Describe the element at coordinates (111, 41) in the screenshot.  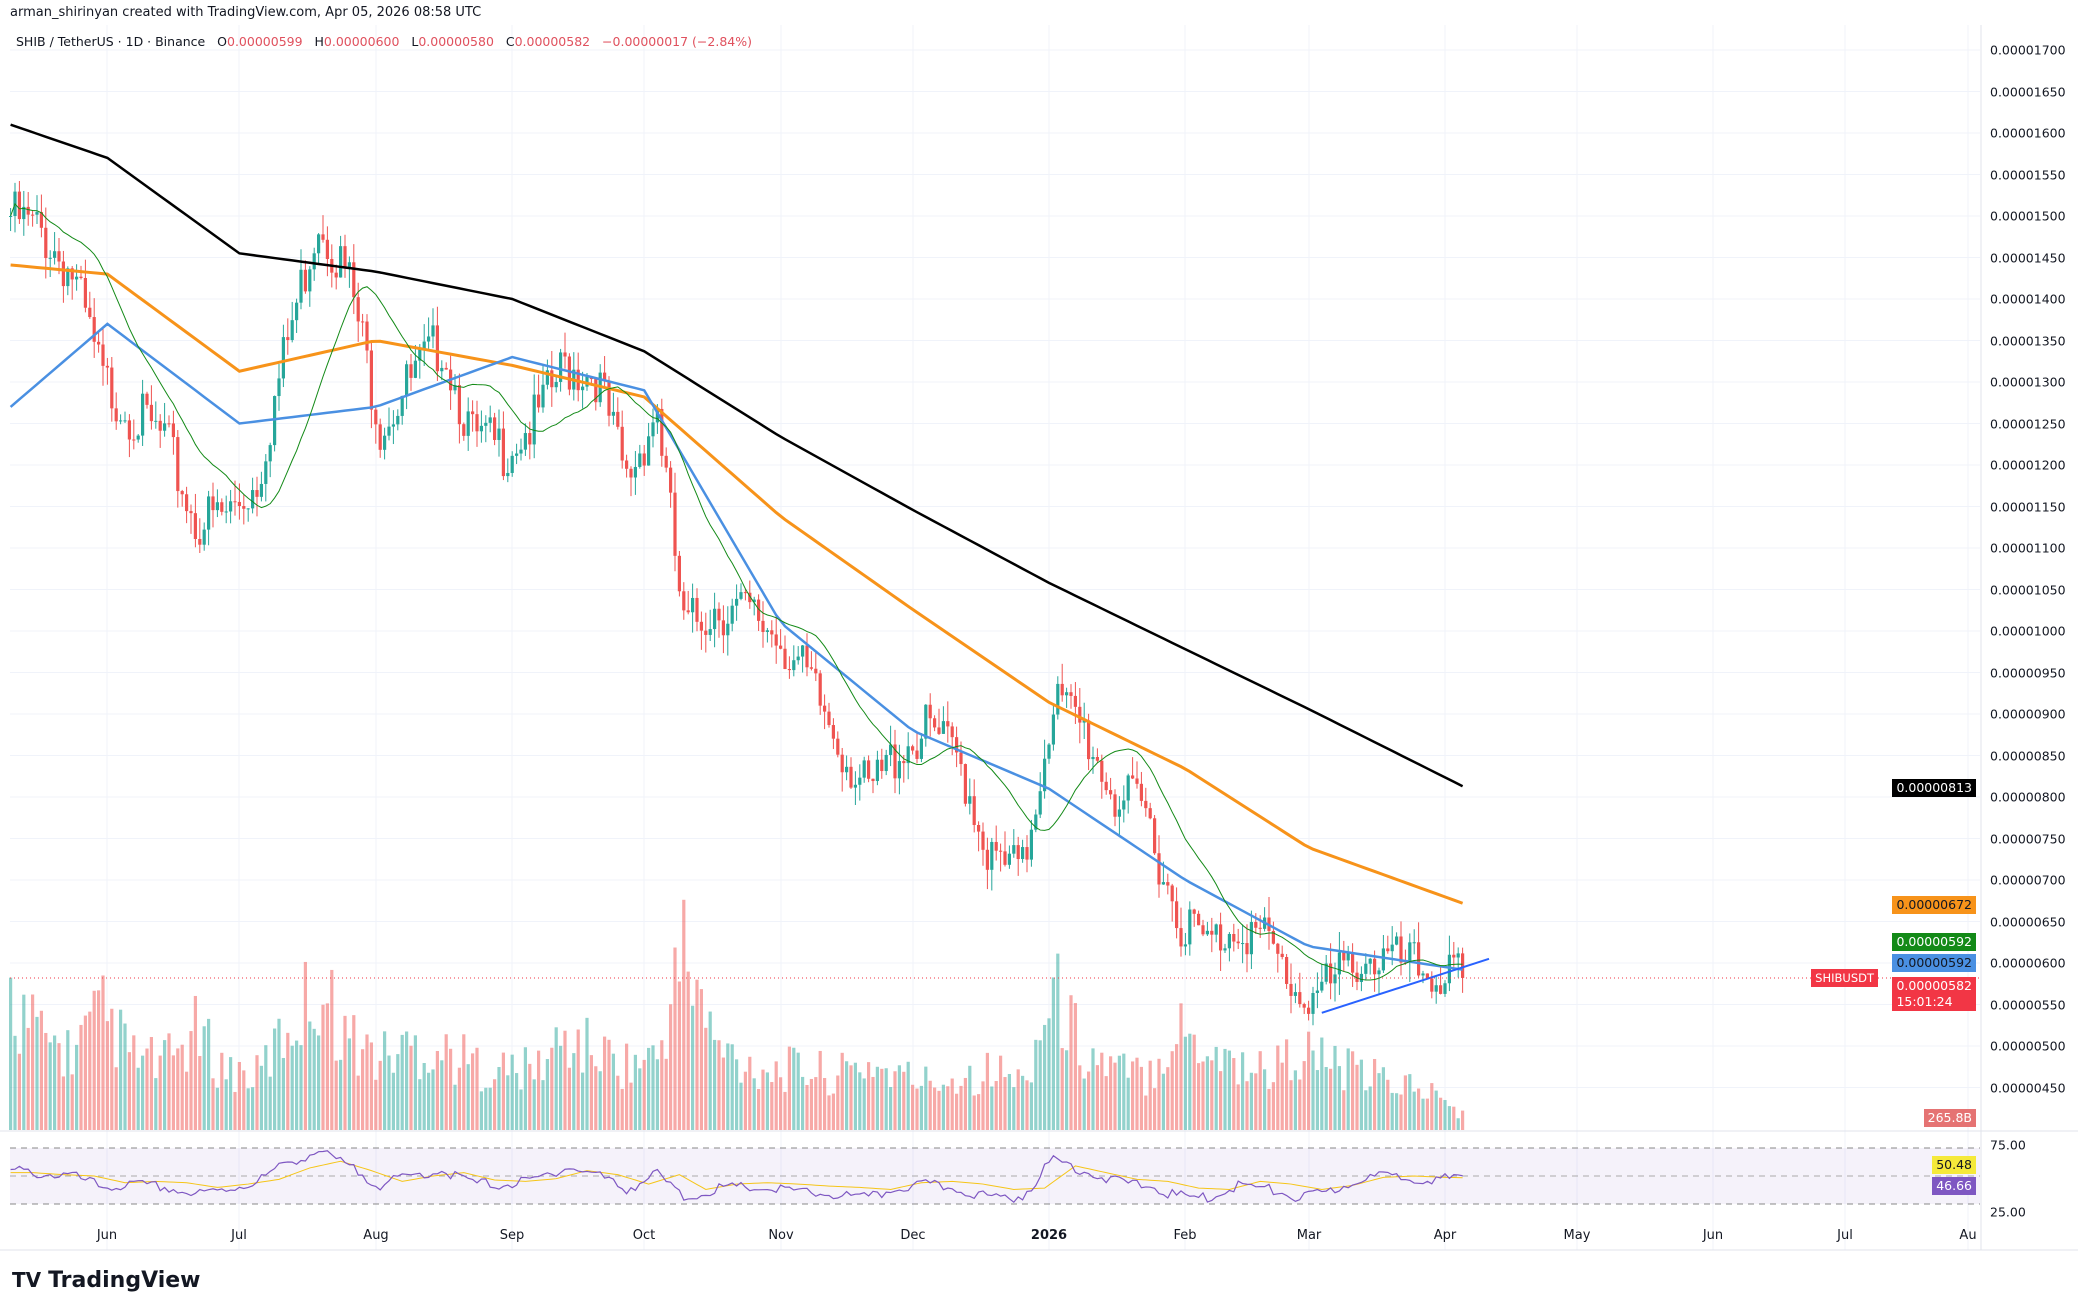
I see `symbol-name: SHIB / TetherUS · 1D · Binance` at that location.